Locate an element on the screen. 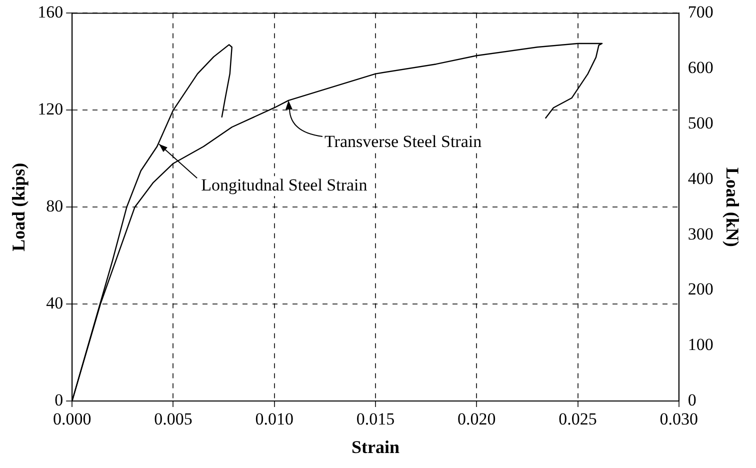 The height and width of the screenshot is (468, 756). x-tick-label: 0.030 is located at coordinates (679, 419).